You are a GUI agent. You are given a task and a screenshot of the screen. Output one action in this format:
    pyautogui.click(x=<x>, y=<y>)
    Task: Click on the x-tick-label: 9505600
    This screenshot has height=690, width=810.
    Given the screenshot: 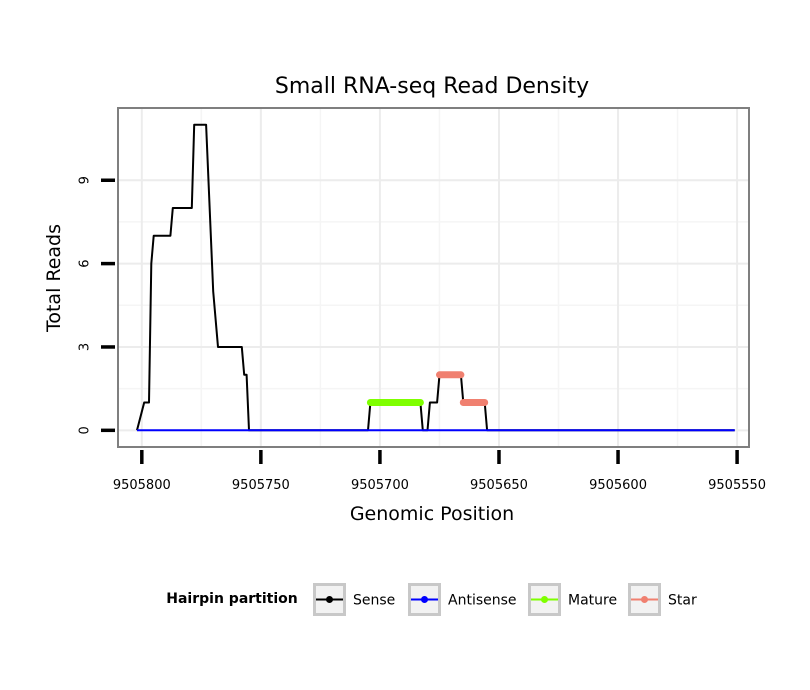 What is the action you would take?
    pyautogui.click(x=618, y=485)
    